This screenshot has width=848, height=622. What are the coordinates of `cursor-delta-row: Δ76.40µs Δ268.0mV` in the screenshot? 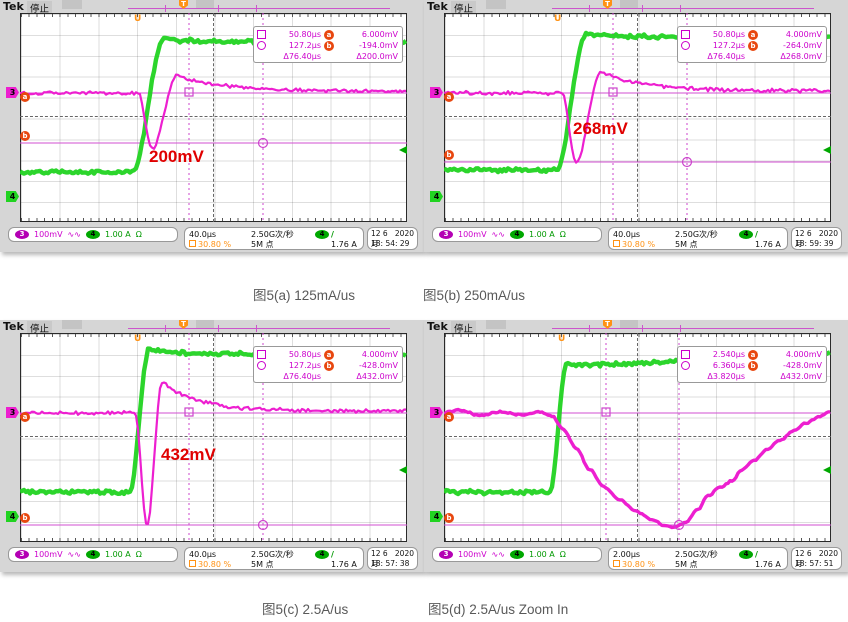 It's located at (752, 56).